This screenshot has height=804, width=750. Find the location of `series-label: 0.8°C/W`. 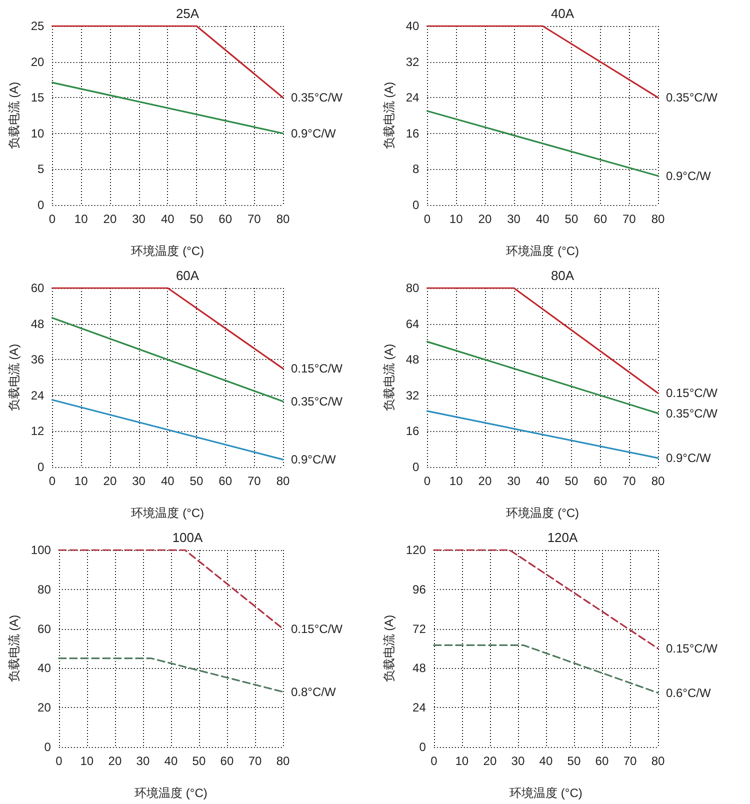

series-label: 0.8°C/W is located at coordinates (313, 691).